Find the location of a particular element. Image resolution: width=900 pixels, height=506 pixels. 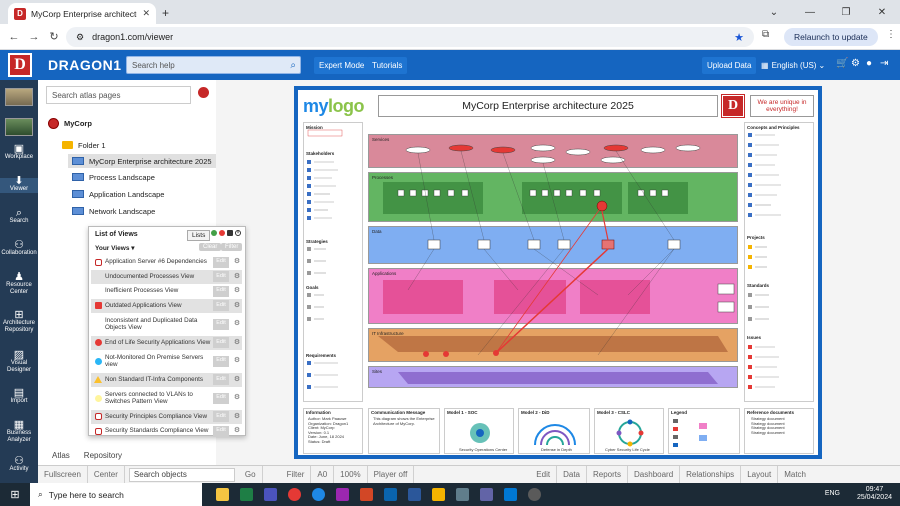

rail-item-resource-center: ♟ Resource Center is located at coordinates (19, 284).